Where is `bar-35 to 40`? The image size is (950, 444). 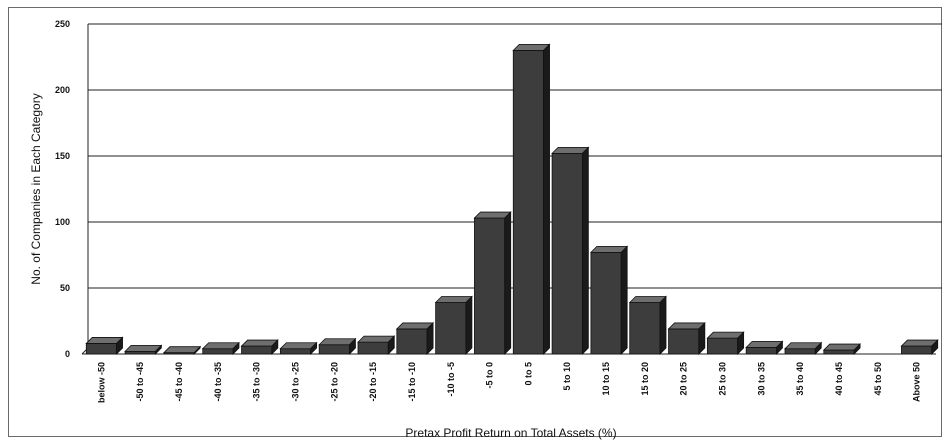
bar-35 to 40 is located at coordinates (803, 348).